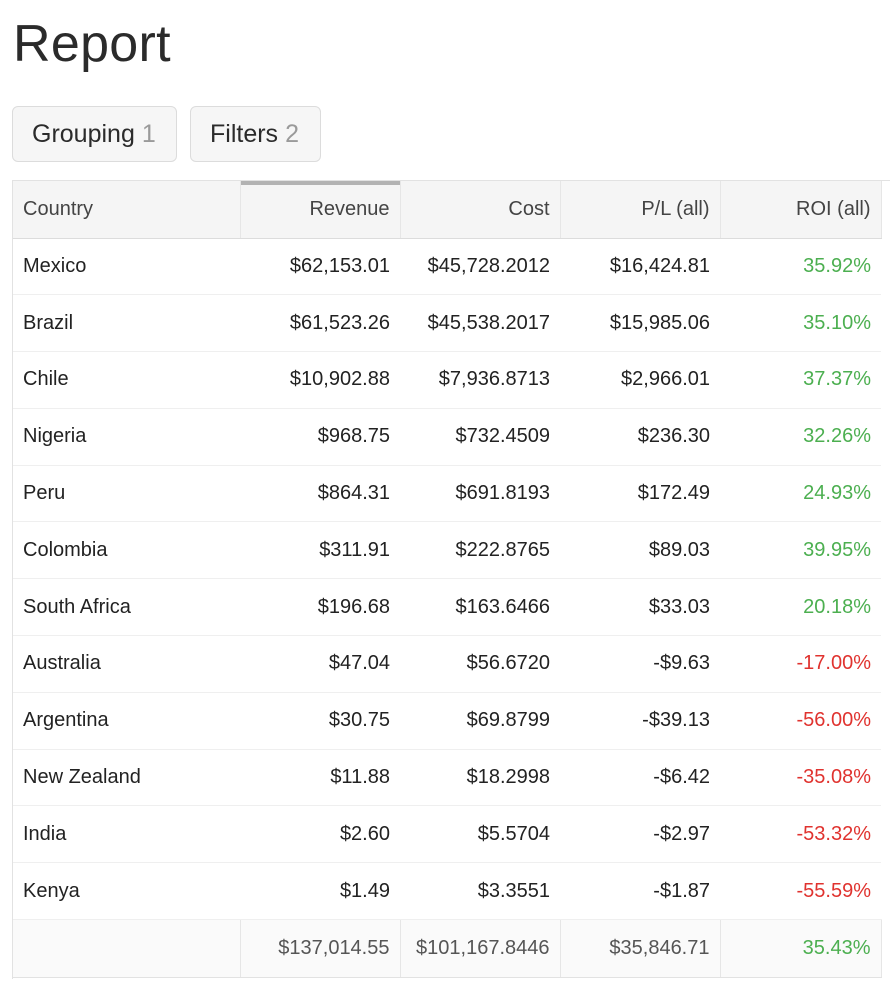 Image resolution: width=890 pixels, height=982 pixels. What do you see at coordinates (320, 607) in the screenshot?
I see `revenue-cell: $196.68` at bounding box center [320, 607].